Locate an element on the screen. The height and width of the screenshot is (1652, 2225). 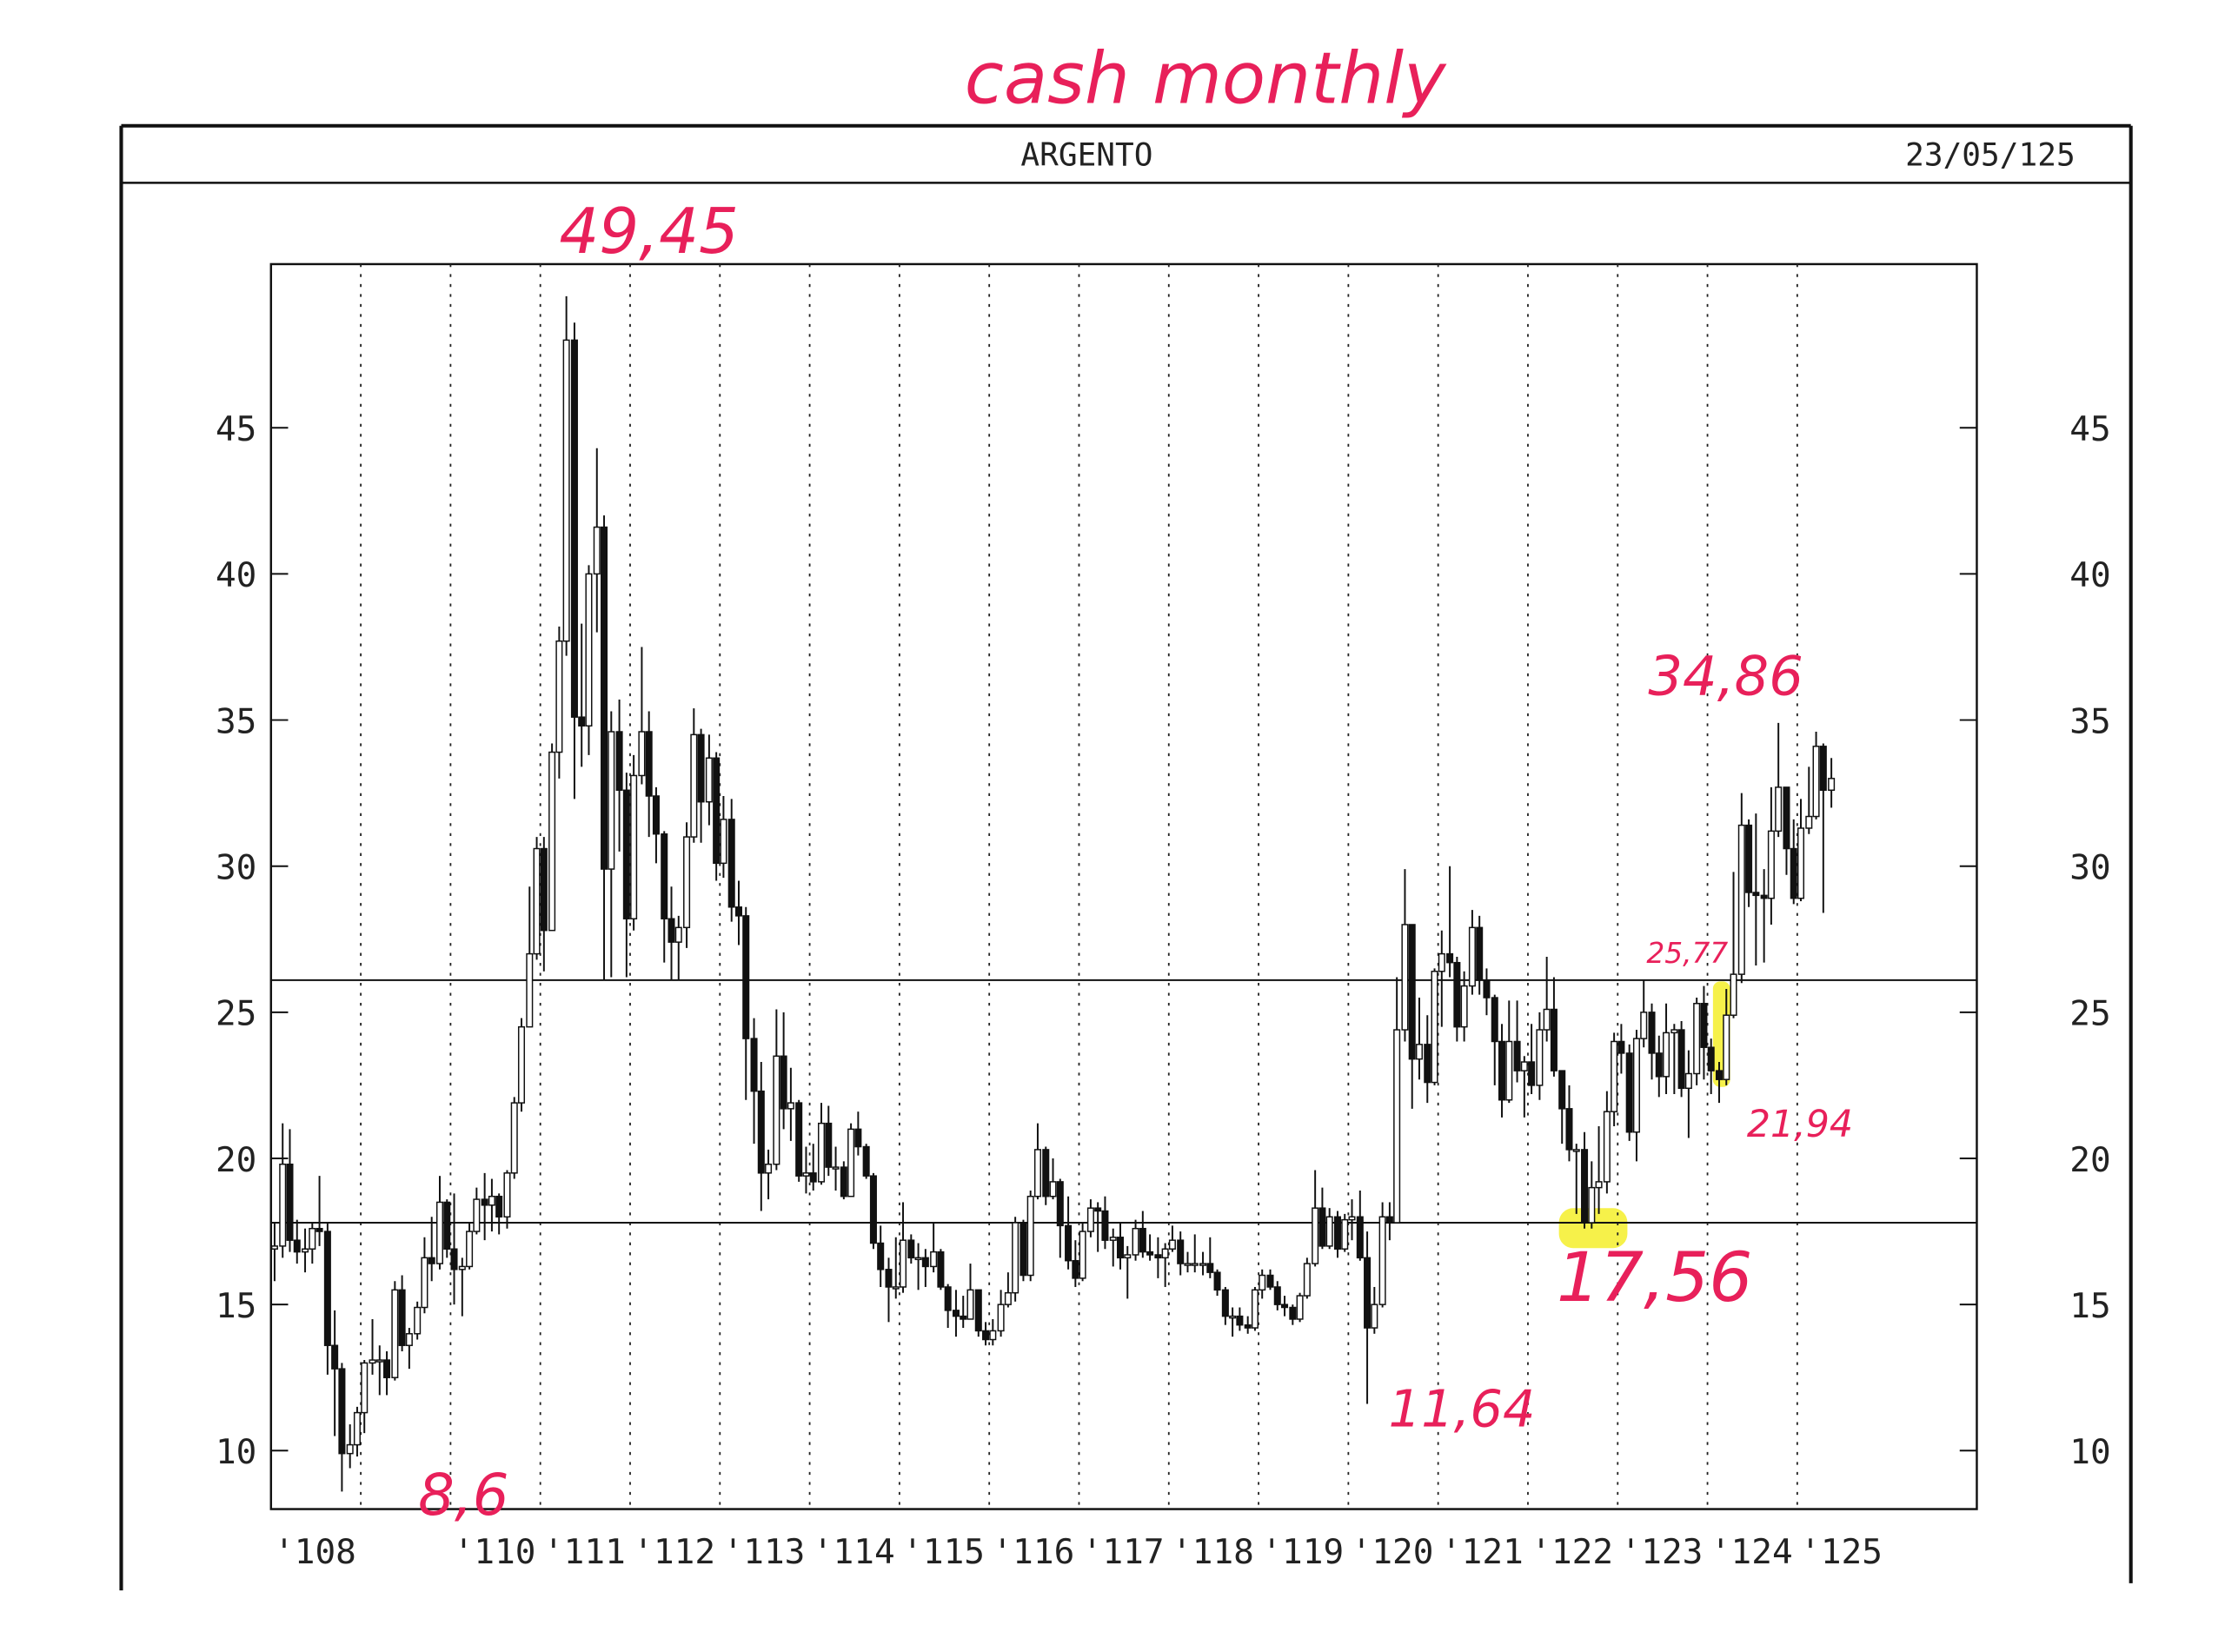
annotation: 11,64 is located at coordinates (1462, 1408).